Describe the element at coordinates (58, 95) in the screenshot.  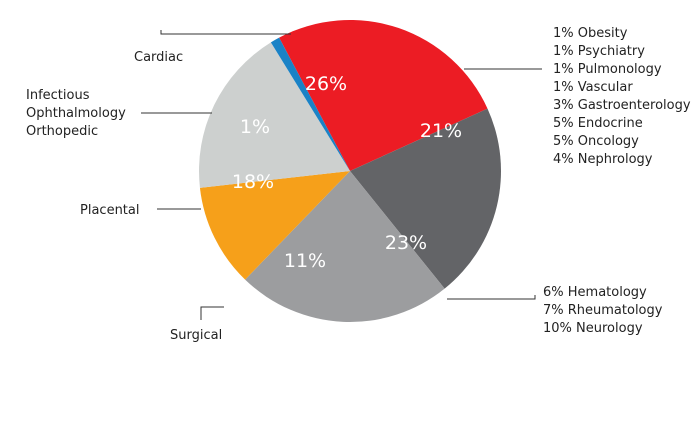
I see `callout-blue-1: Infectious` at that location.